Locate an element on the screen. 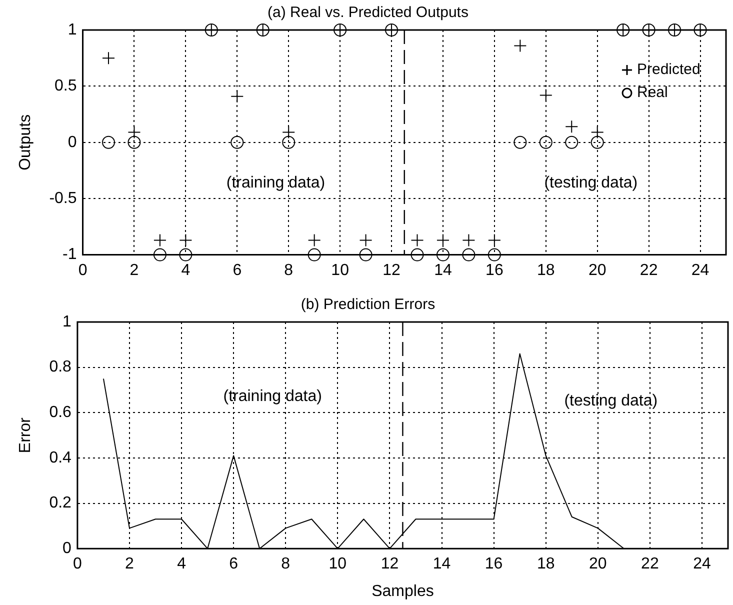  legend-label: Real is located at coordinates (652, 93).